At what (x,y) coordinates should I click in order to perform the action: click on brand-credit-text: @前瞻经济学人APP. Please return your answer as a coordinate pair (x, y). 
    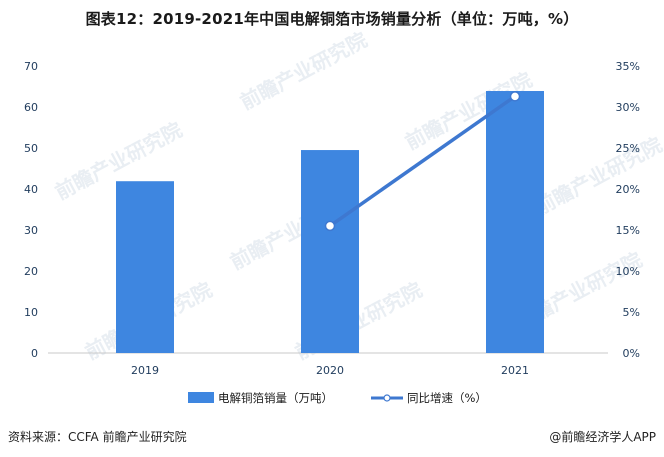
    Looking at the image, I should click on (602, 437).